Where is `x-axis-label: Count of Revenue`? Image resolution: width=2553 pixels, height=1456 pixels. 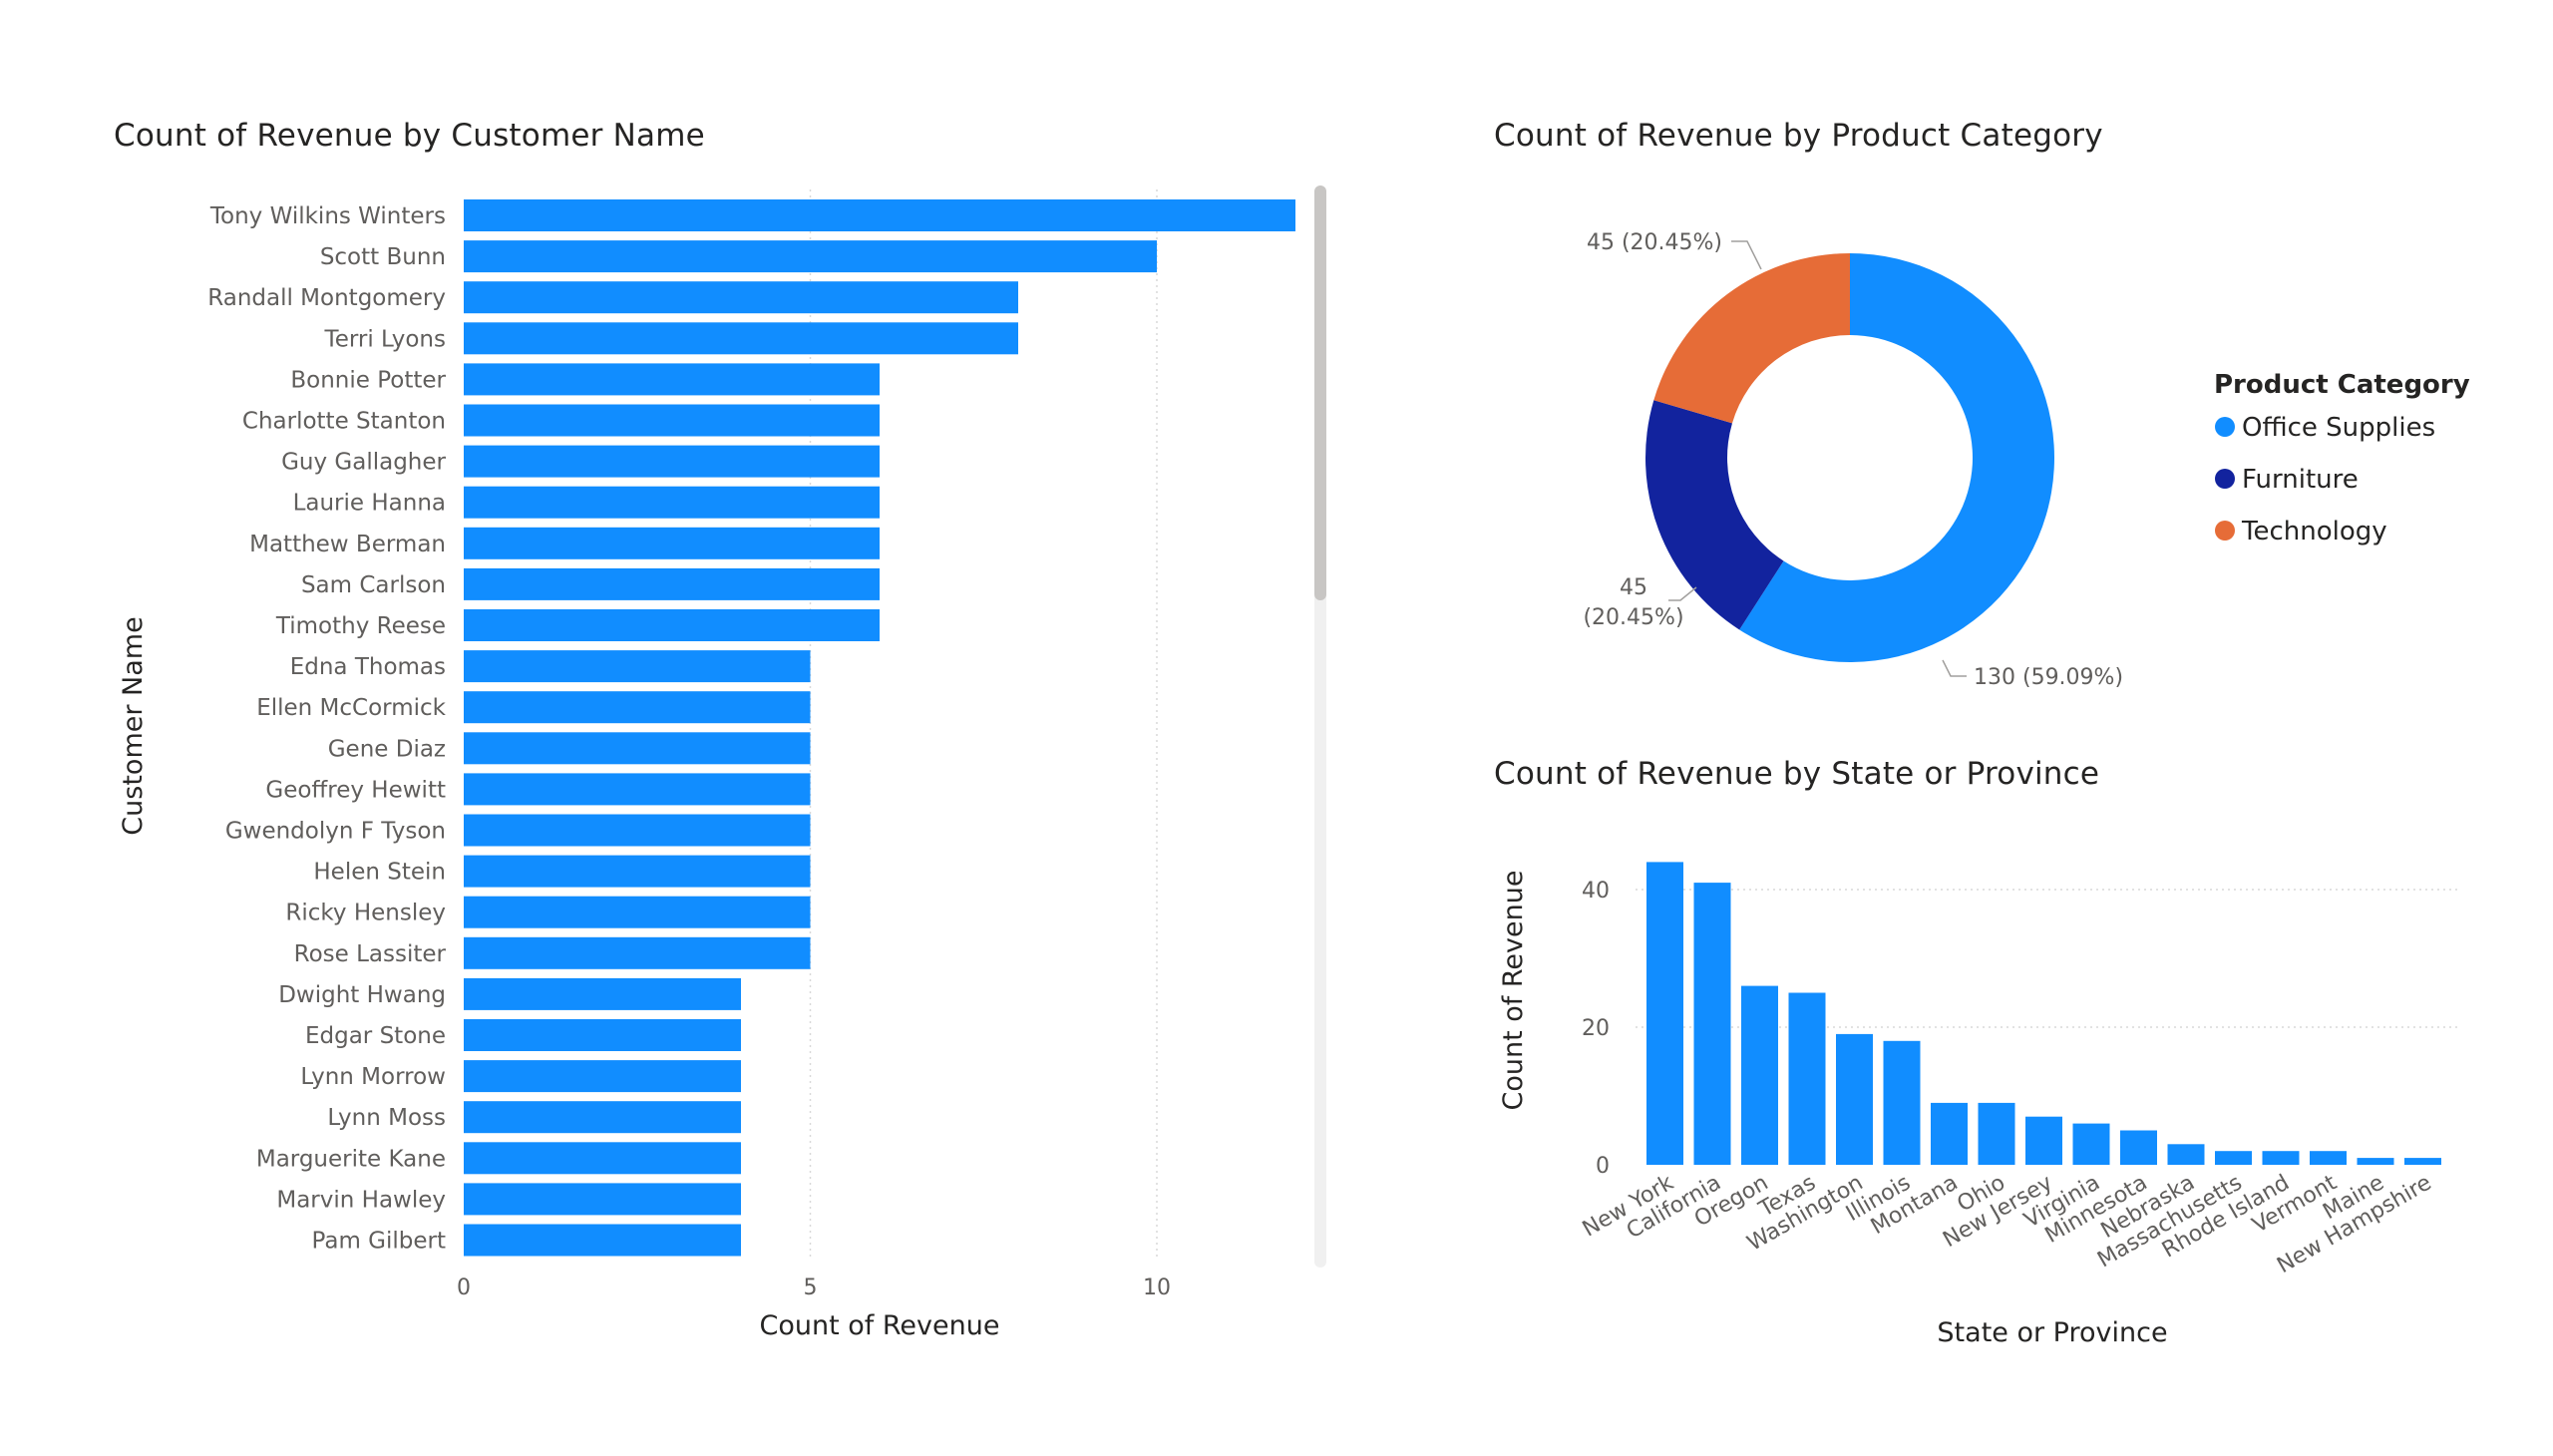 x-axis-label: Count of Revenue is located at coordinates (880, 1325).